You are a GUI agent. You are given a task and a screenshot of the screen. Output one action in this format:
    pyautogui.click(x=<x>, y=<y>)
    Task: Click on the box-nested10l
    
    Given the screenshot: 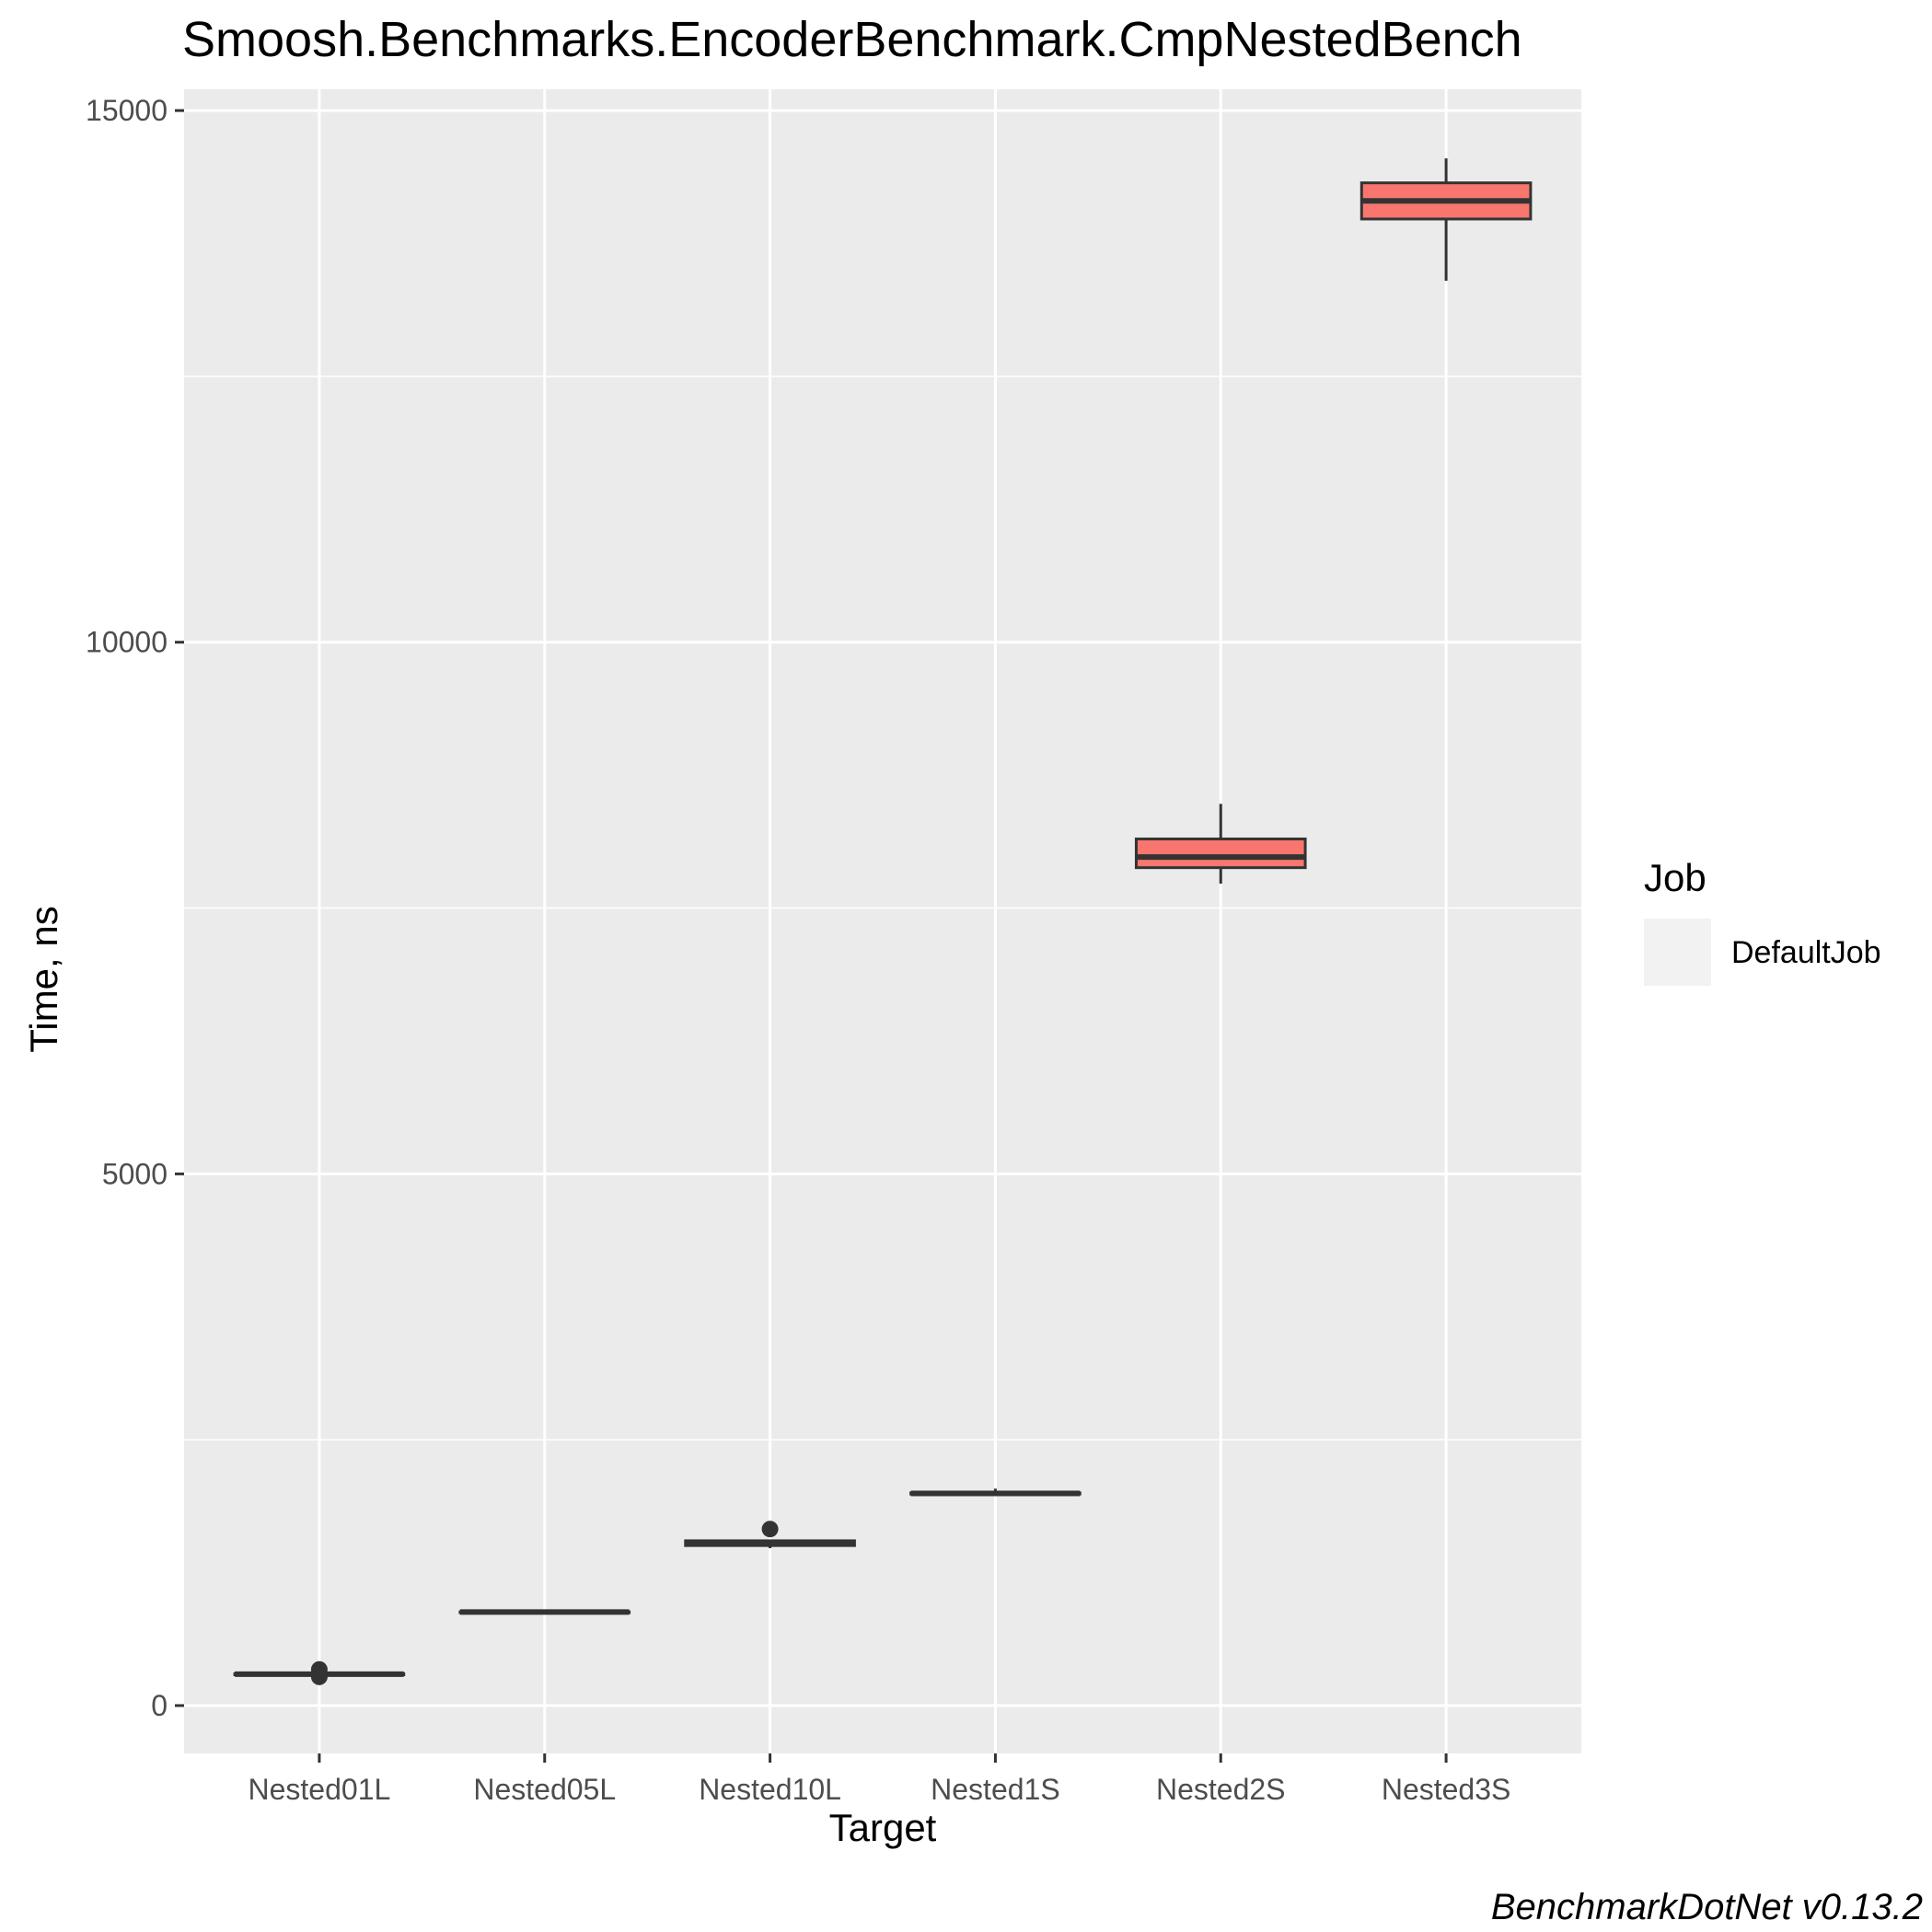 What is the action you would take?
    pyautogui.click(x=770, y=1535)
    